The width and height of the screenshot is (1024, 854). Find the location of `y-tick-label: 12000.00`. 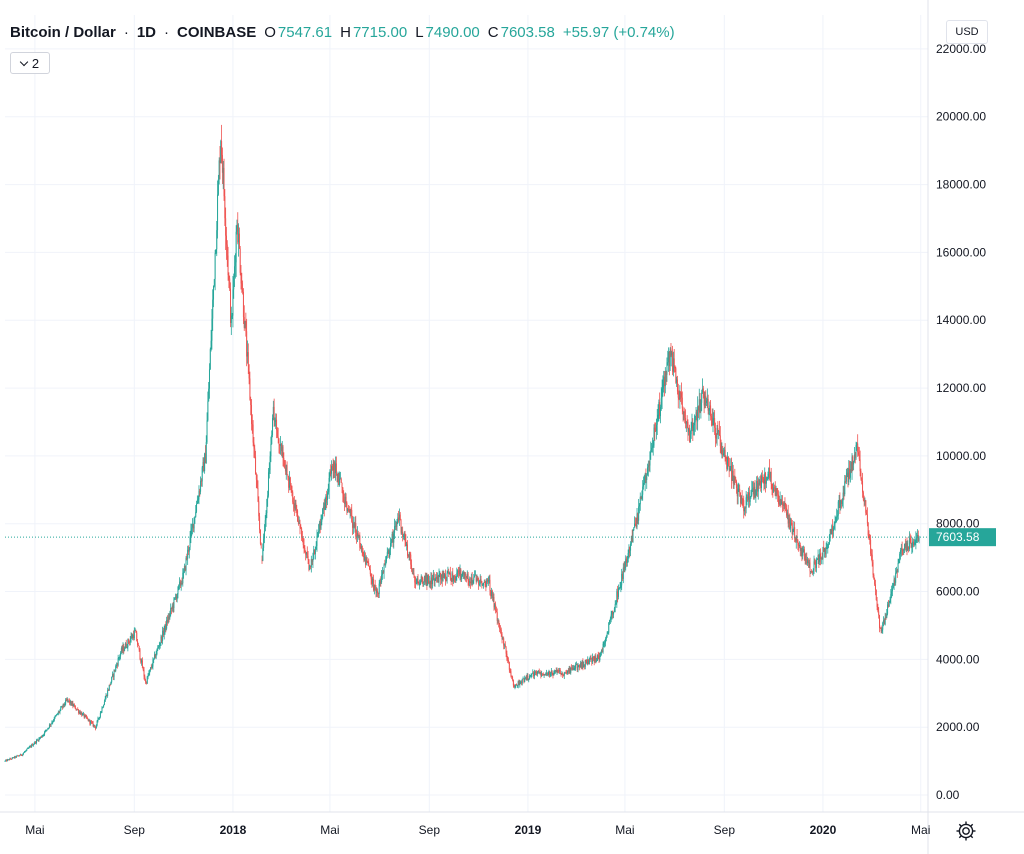

y-tick-label: 12000.00 is located at coordinates (961, 388).